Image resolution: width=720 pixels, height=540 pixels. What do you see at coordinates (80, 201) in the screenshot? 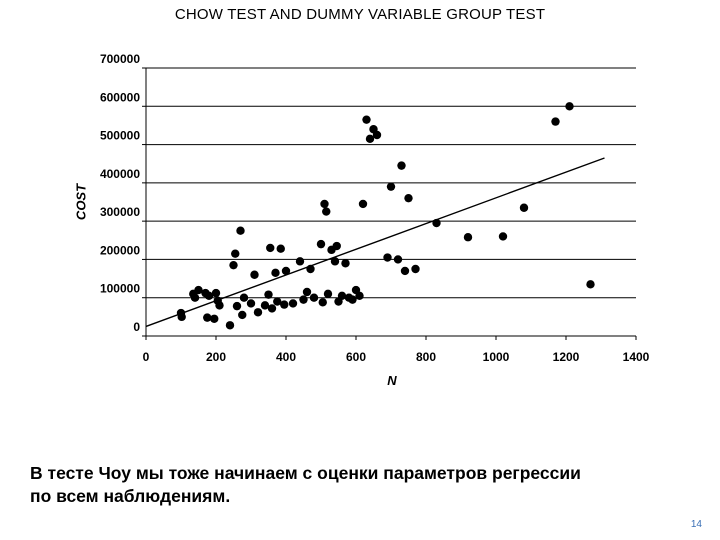
I see `y-axis-title: COST` at bounding box center [80, 201].